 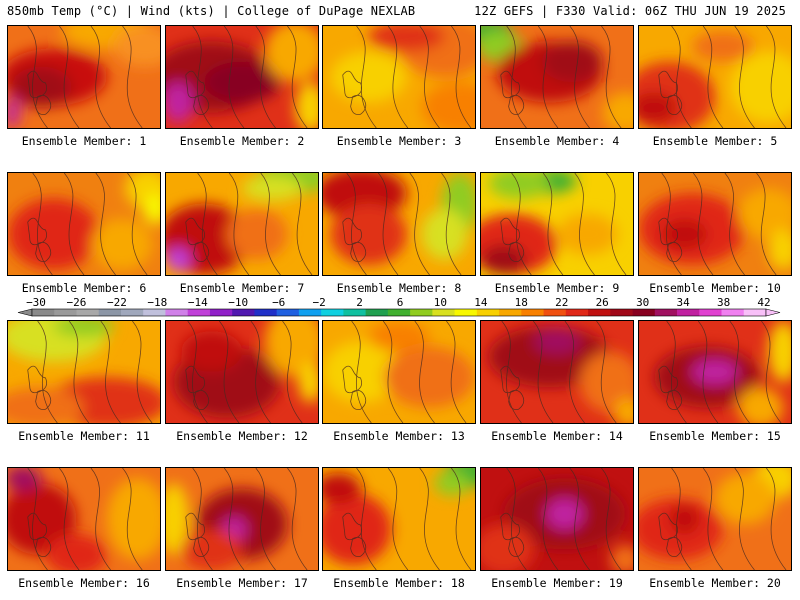 I want to click on ensemble-member-label: Ensemble Member: 18, so click(x=399, y=583).